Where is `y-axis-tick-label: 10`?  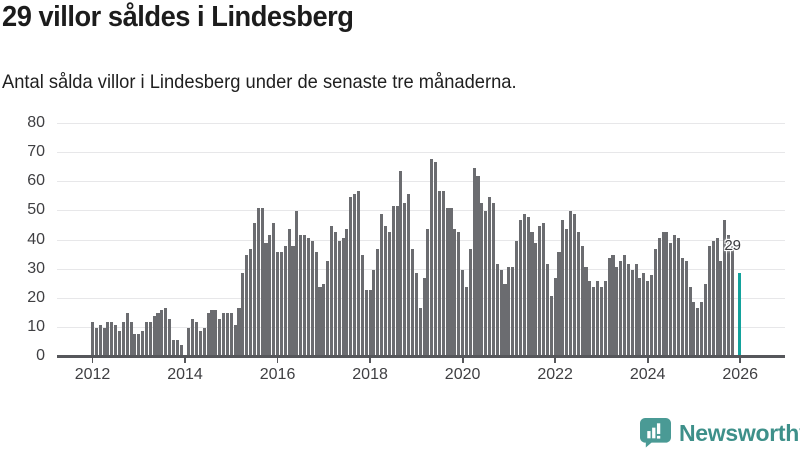 y-axis-tick-label: 10 is located at coordinates (36, 326).